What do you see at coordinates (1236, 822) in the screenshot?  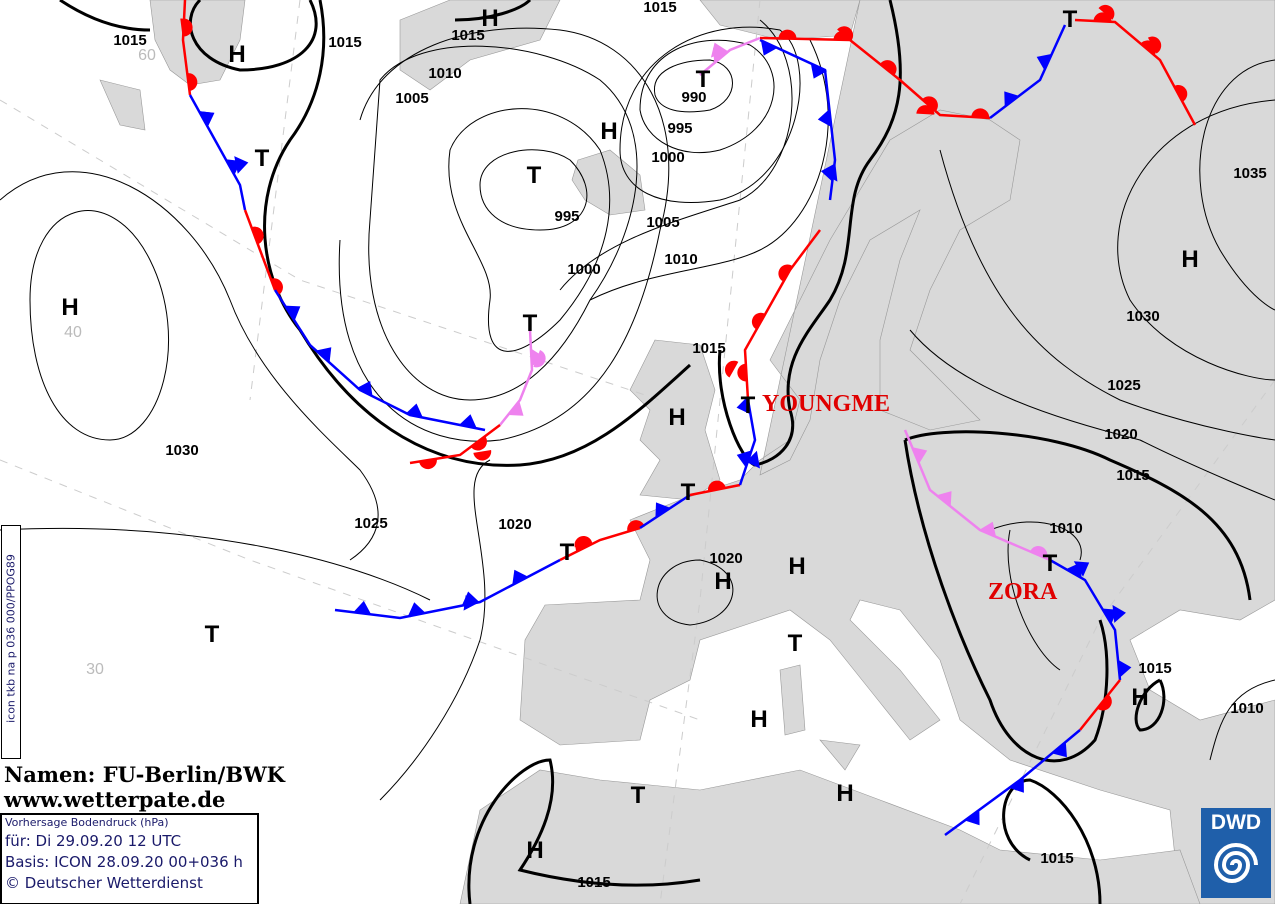 I see `logo-text: DWD` at bounding box center [1236, 822].